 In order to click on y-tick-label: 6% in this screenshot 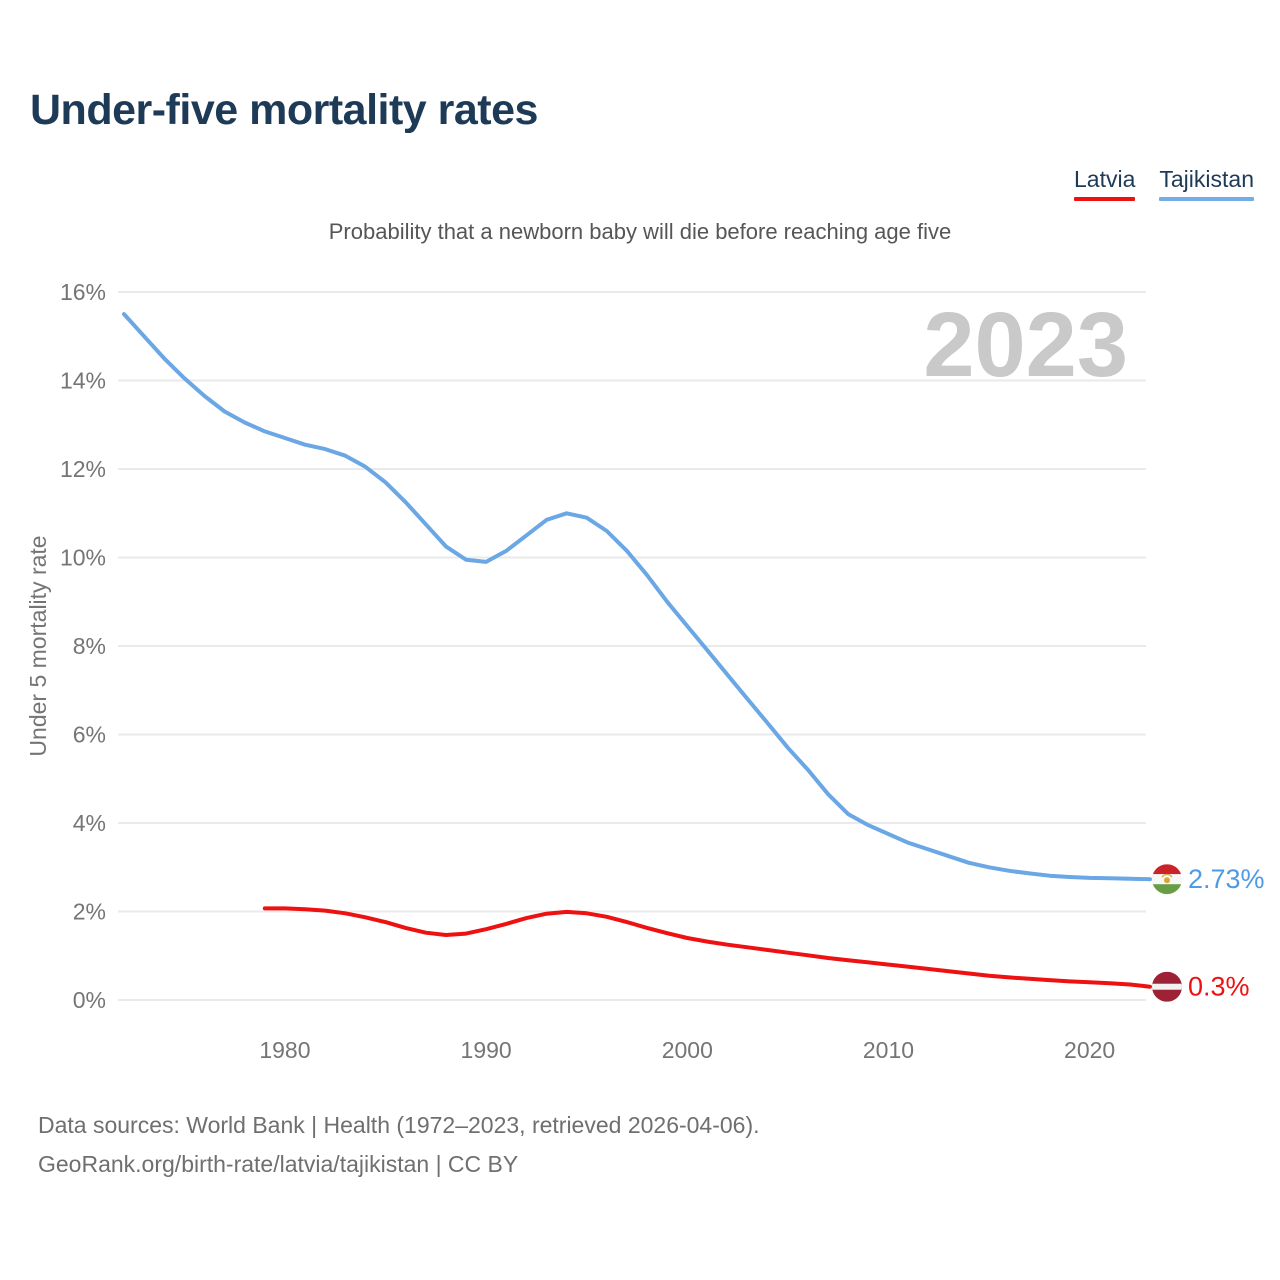, I will do `click(89, 735)`.